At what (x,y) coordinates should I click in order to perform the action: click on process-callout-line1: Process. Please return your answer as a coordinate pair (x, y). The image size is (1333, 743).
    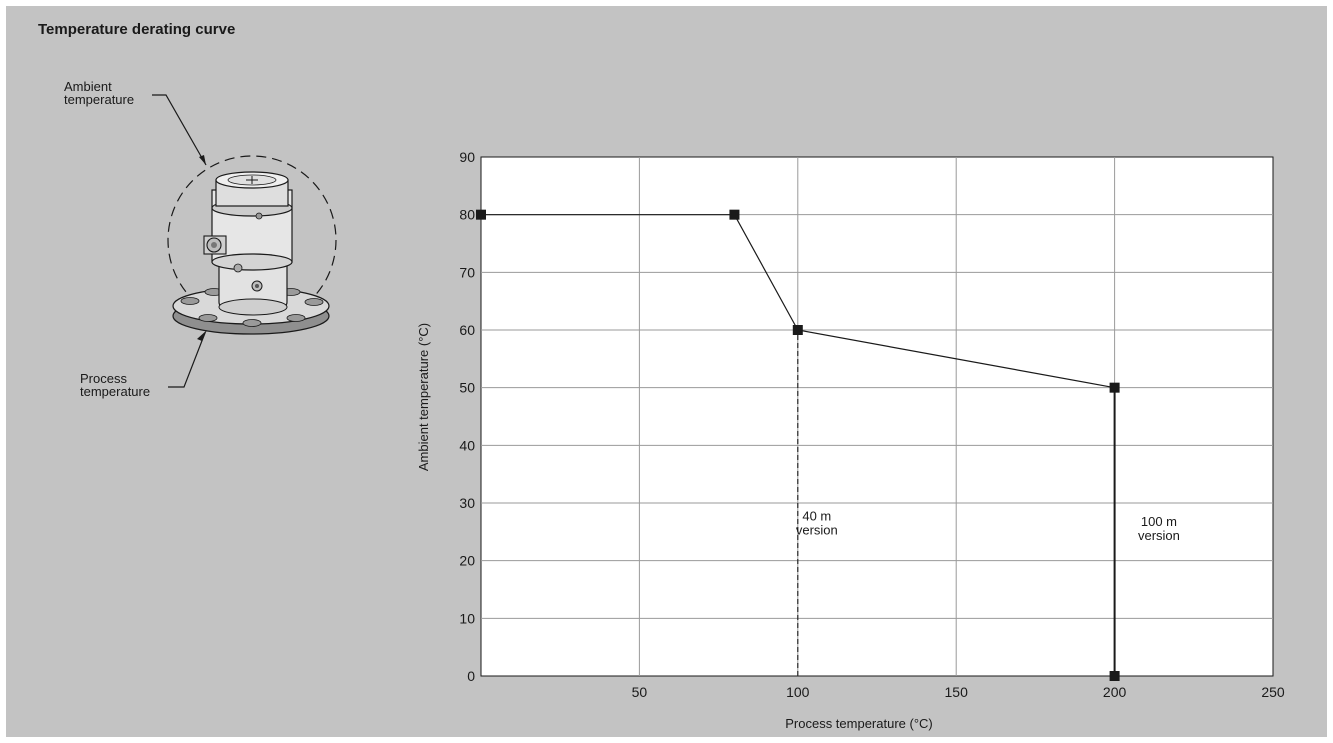
    Looking at the image, I should click on (103, 378).